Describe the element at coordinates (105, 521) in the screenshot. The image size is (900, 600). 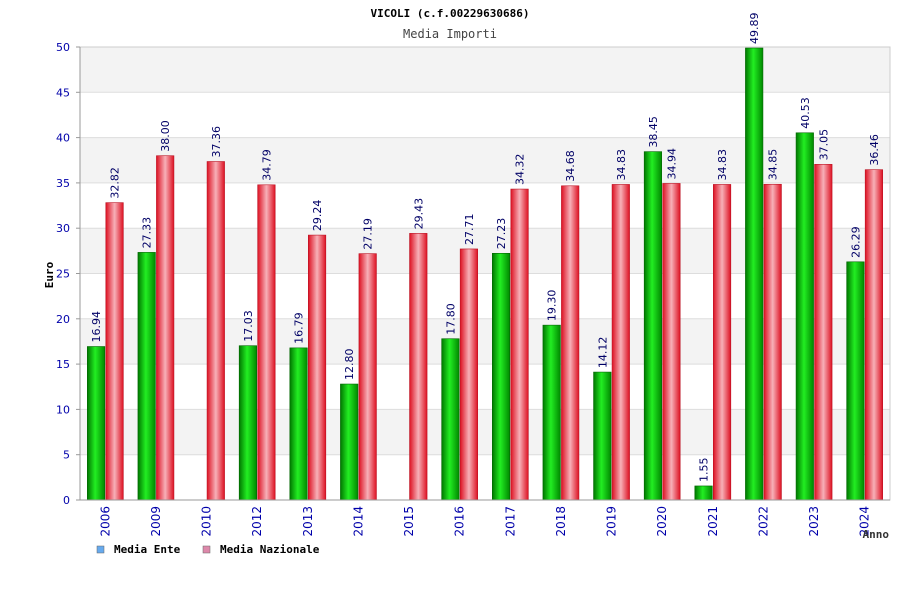
I see `x-tick-label: 2006` at that location.